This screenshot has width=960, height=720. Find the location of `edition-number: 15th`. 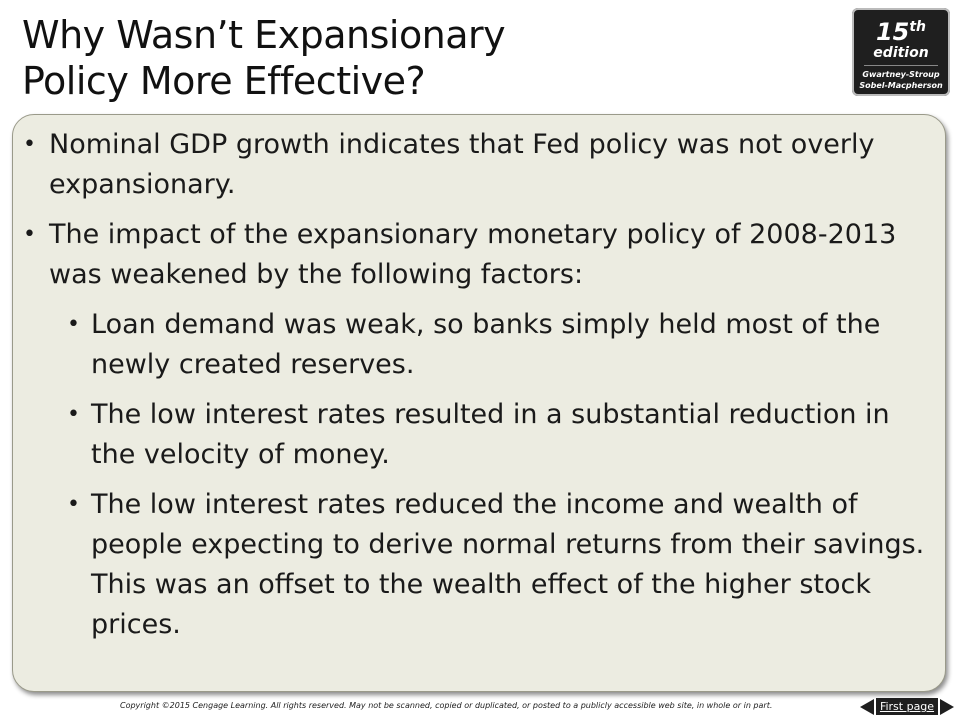

edition-number: 15th is located at coordinates (901, 29).